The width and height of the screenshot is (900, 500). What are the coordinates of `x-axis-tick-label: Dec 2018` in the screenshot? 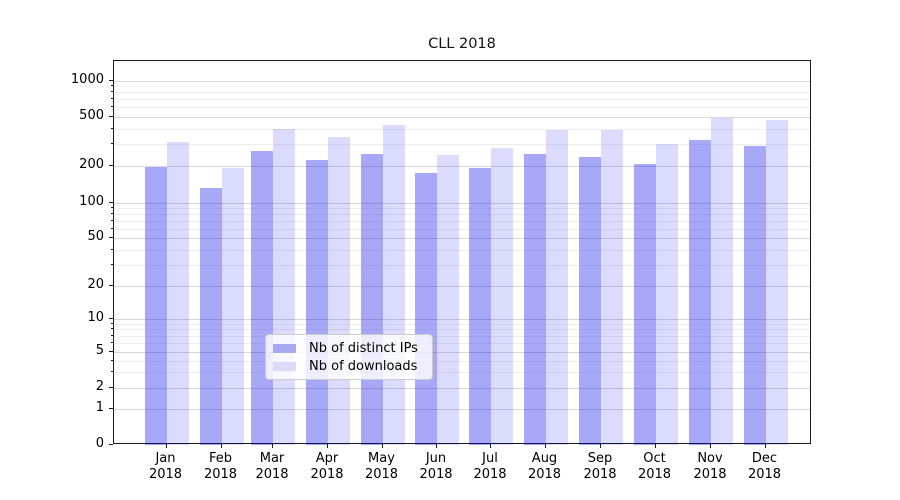 It's located at (765, 467).